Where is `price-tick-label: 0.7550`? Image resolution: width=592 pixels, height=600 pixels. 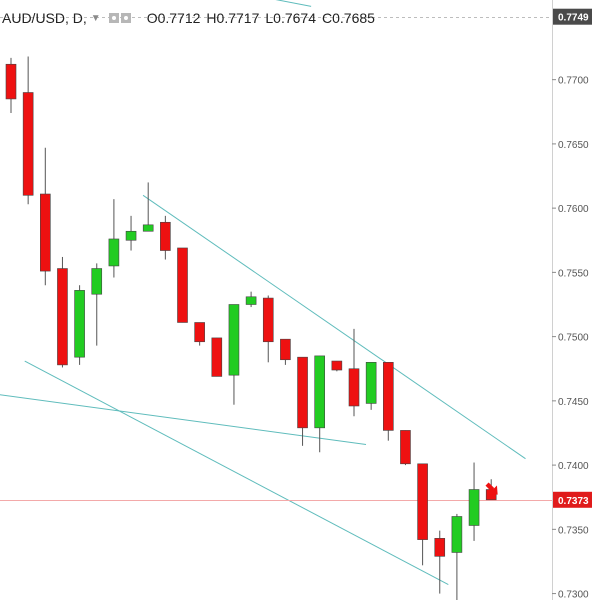
price-tick-label: 0.7550 is located at coordinates (573, 273).